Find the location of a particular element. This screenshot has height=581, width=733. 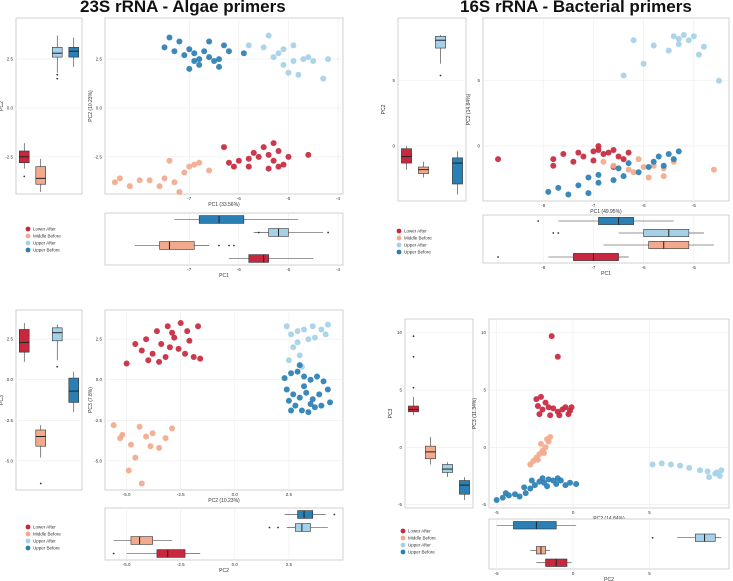

23s_pc2_box_b-box-upper-after-outlier is located at coordinates (269, 527).